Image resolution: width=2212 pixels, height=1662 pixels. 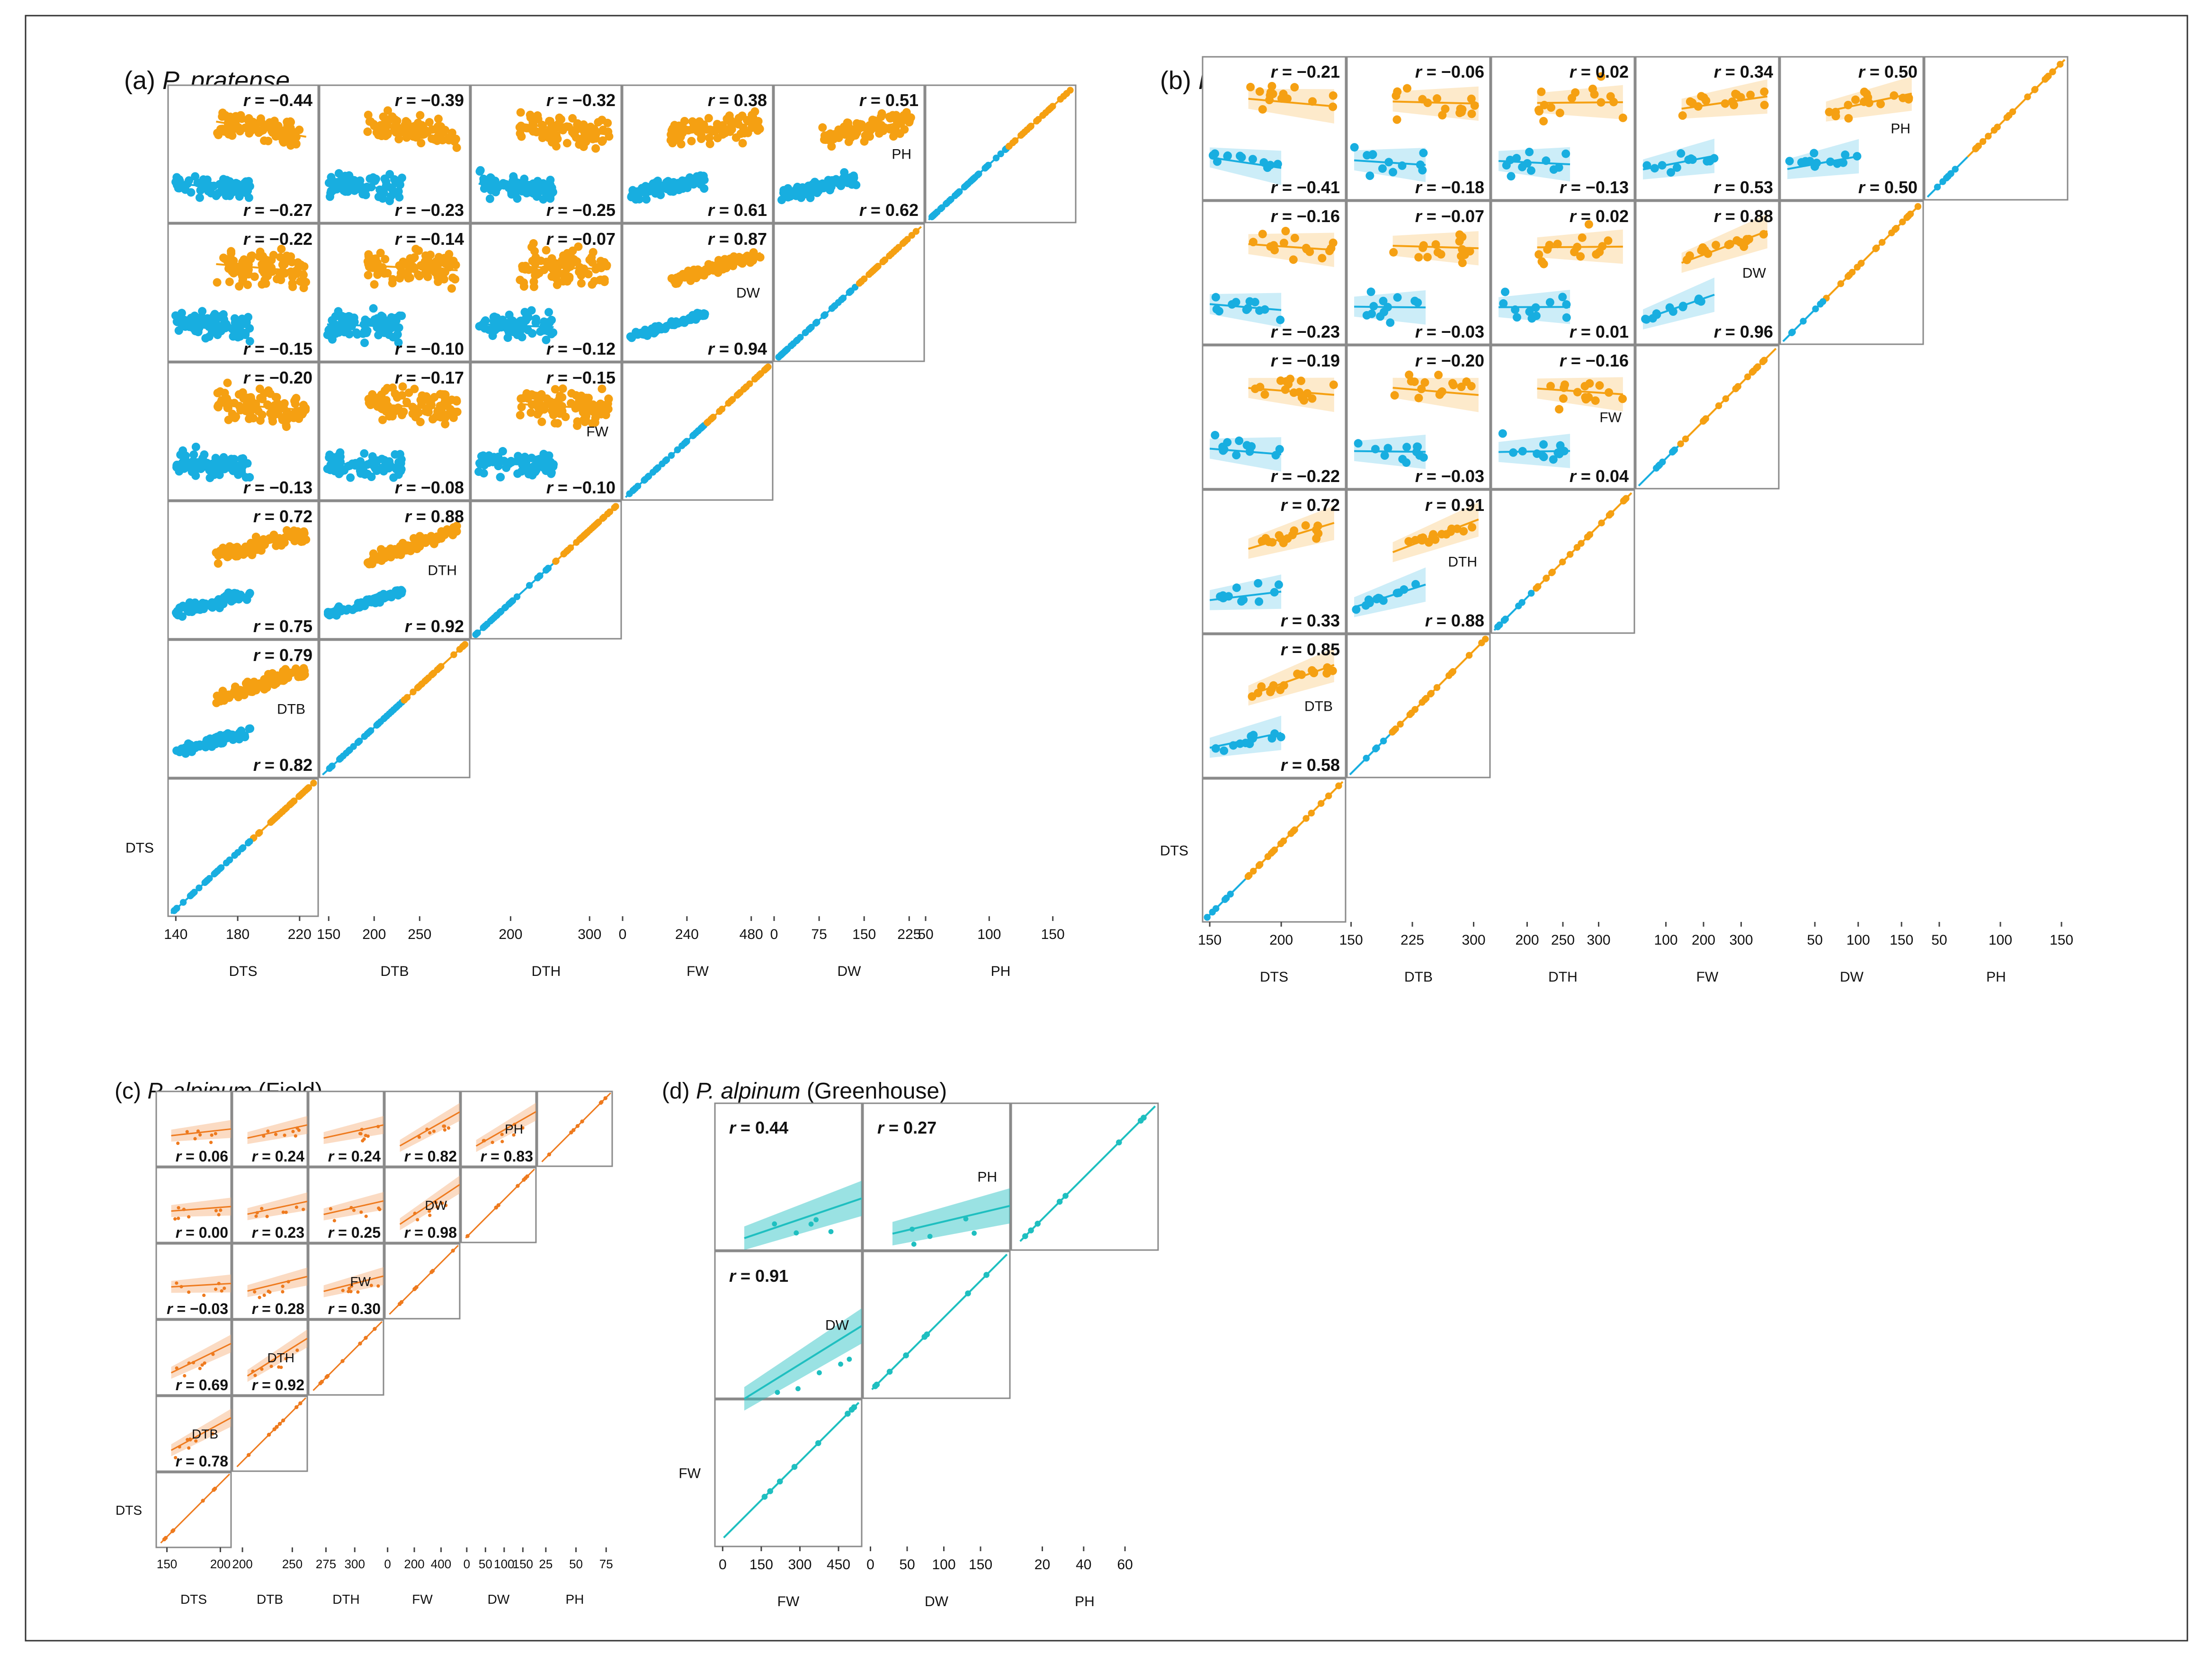 I want to click on x-tick-label-DTB: 200, so click(x=242, y=1564).